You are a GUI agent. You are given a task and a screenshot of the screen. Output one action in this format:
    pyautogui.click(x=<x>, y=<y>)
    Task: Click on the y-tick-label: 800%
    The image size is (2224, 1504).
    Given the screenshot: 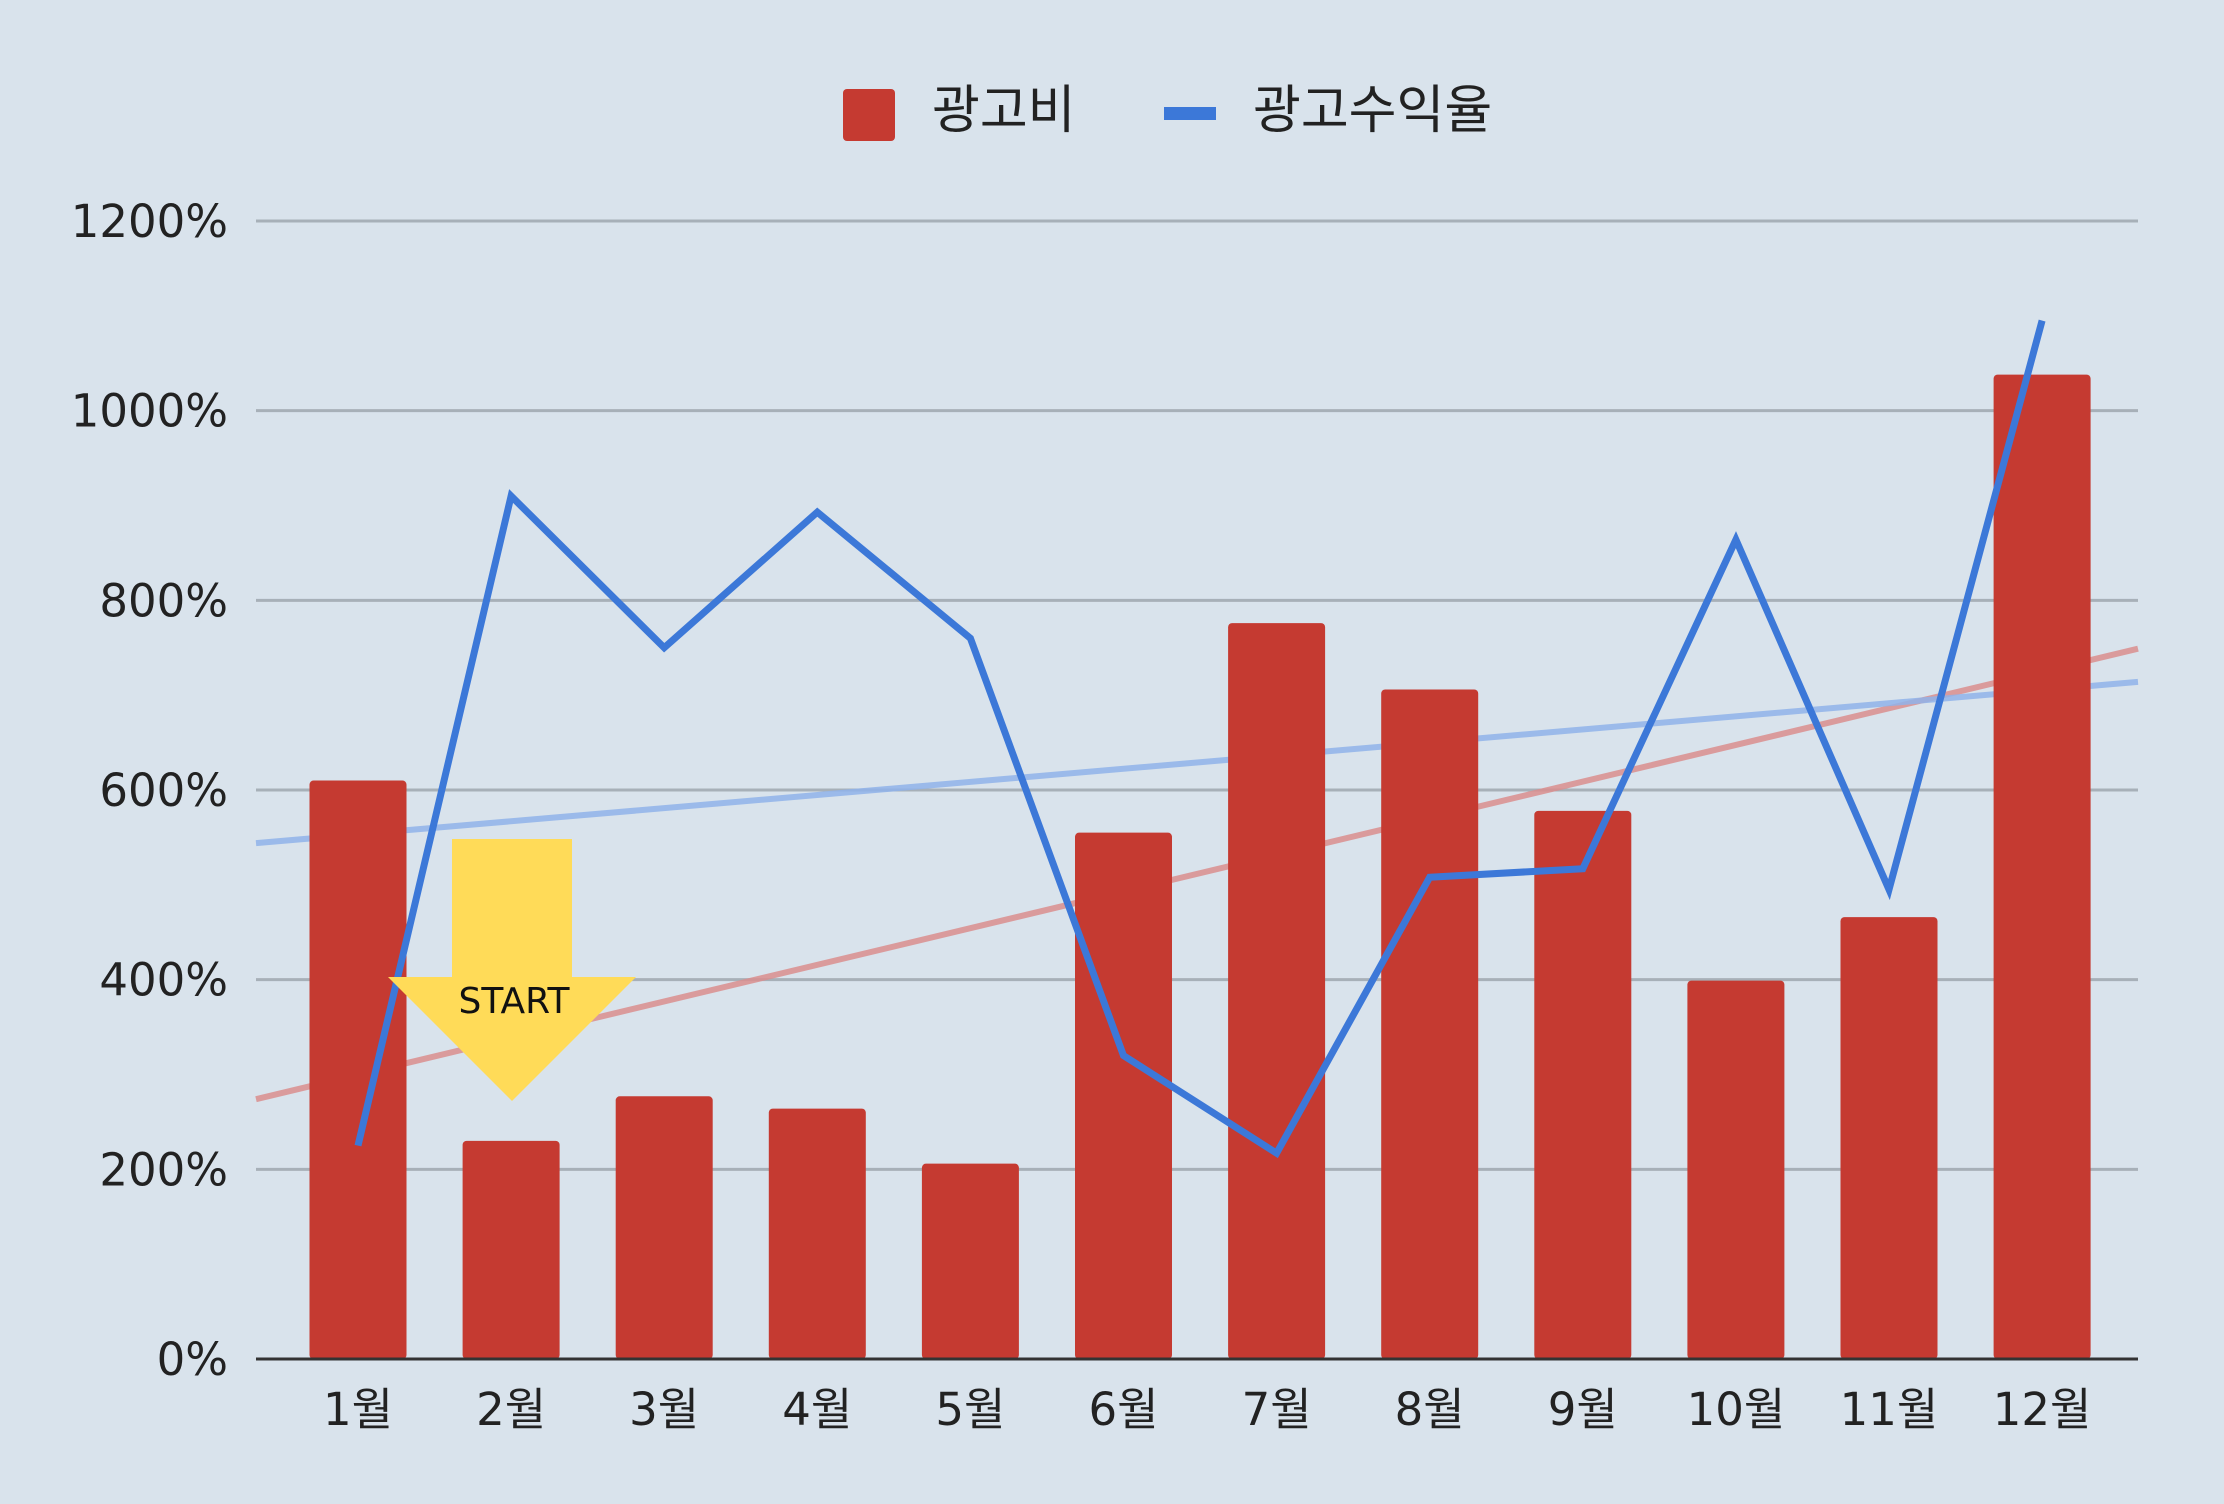 What is the action you would take?
    pyautogui.click(x=163, y=600)
    